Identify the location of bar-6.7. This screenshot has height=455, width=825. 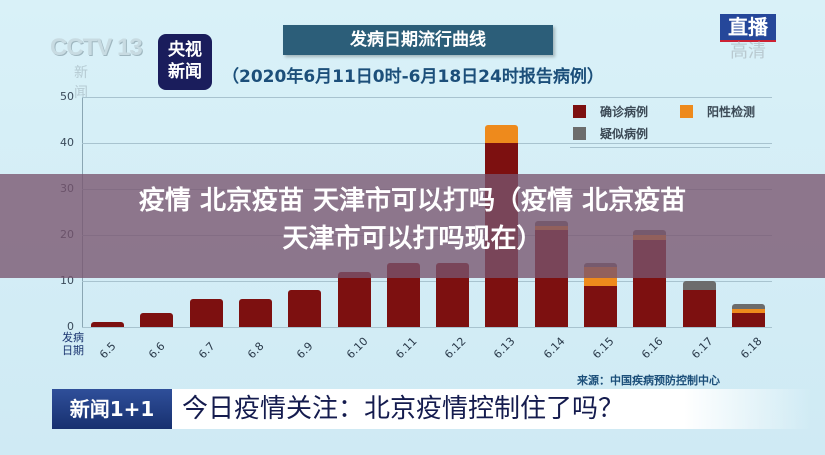
(206, 313).